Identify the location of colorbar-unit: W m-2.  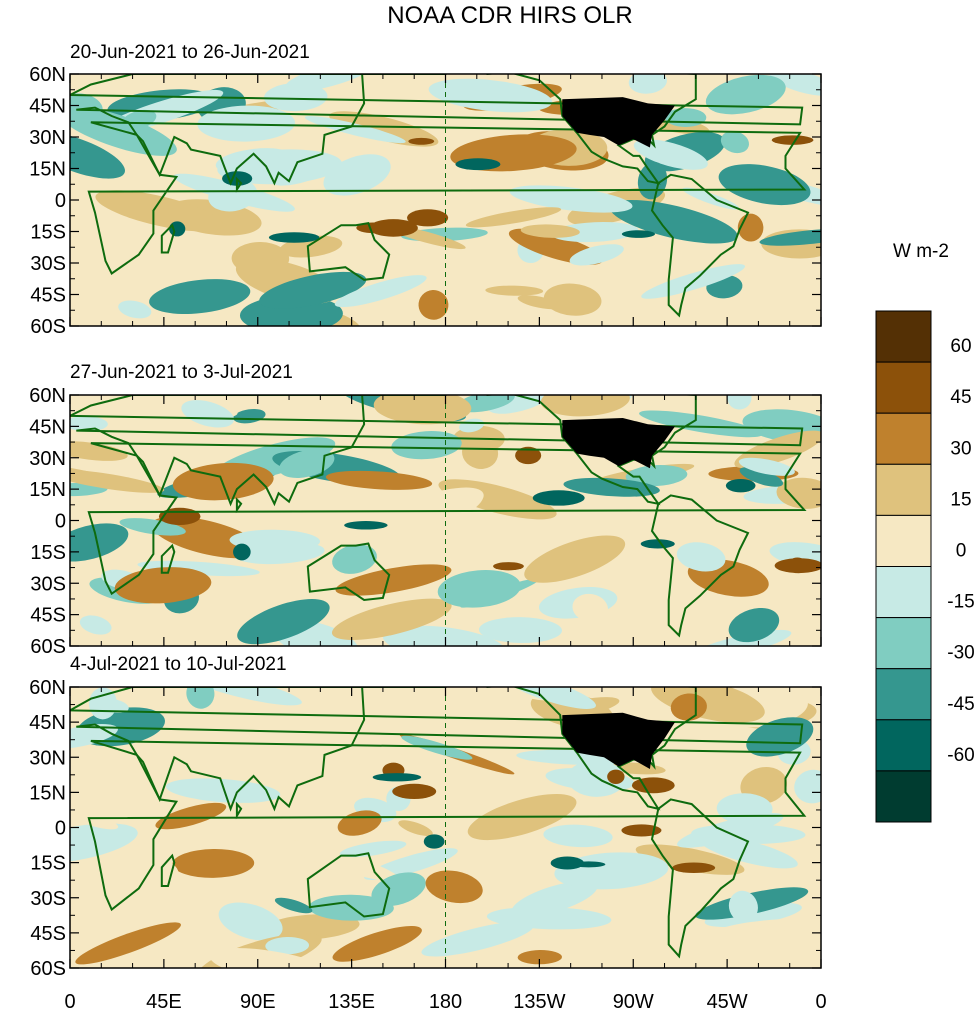
(921, 251).